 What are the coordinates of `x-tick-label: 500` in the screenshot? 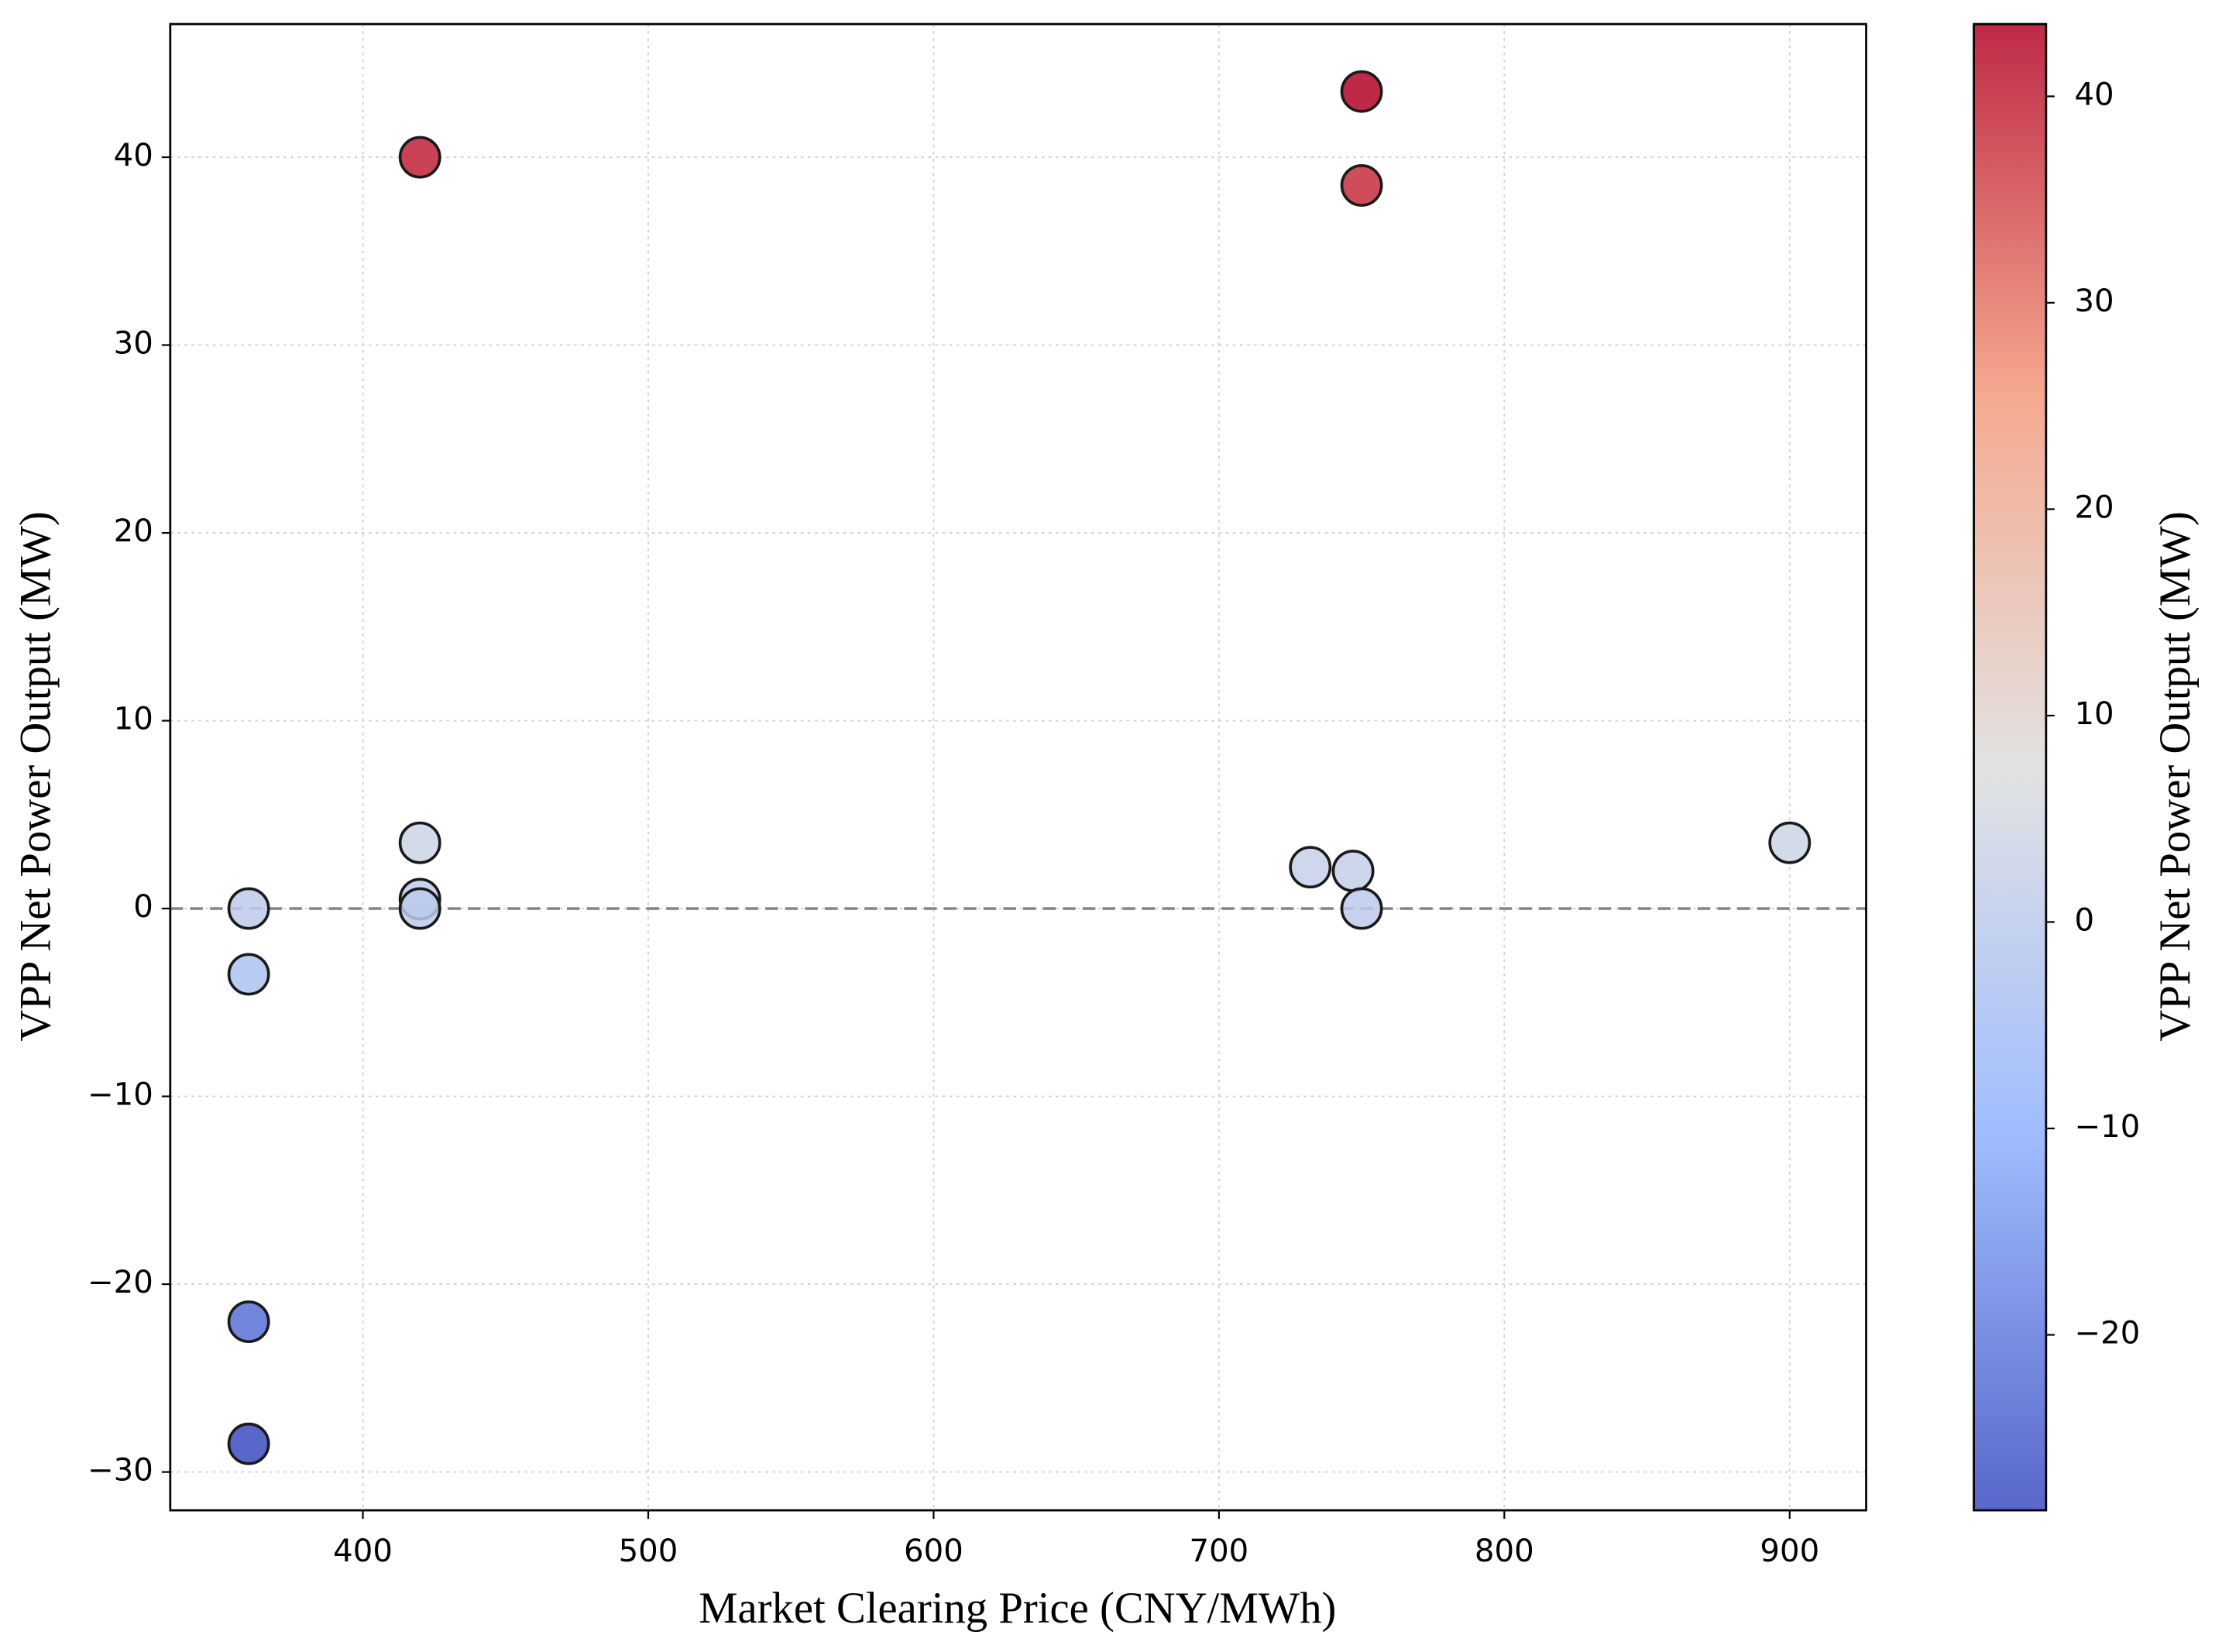 It's located at (648, 1551).